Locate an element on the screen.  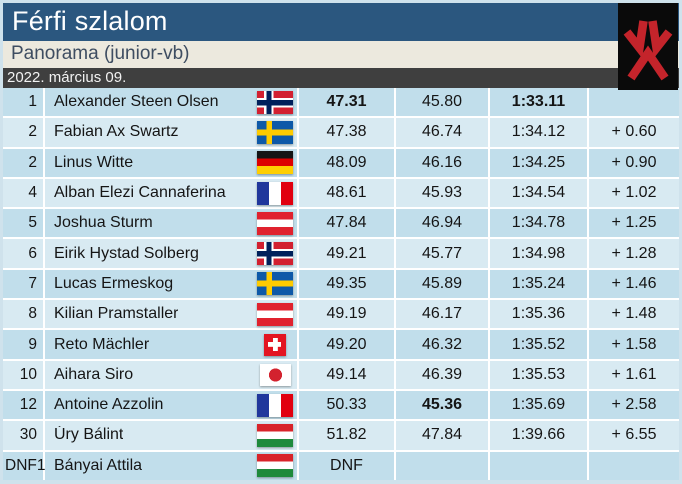
result-row: DNF1 Bányai Attila DNF is located at coordinates (341, 465).